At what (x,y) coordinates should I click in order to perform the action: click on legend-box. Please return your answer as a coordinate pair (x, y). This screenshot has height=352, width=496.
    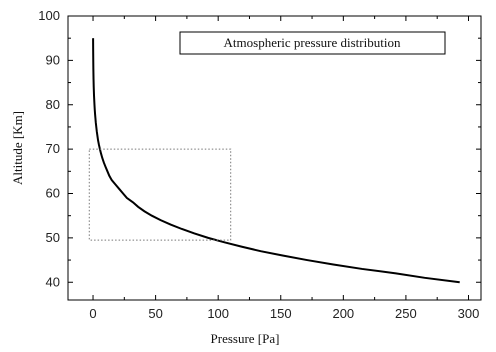
    Looking at the image, I should click on (312, 43).